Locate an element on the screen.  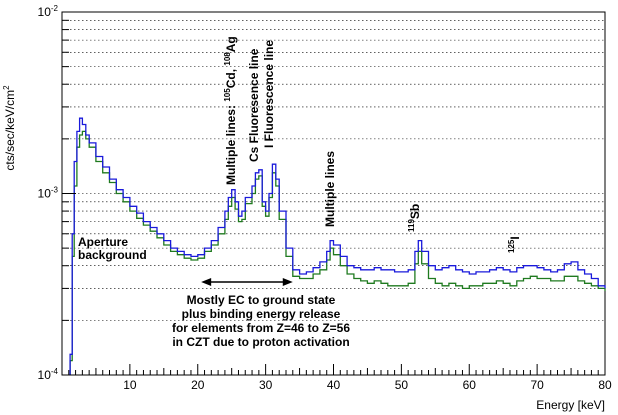
annotation-i125-text: I is located at coordinates (515, 237).